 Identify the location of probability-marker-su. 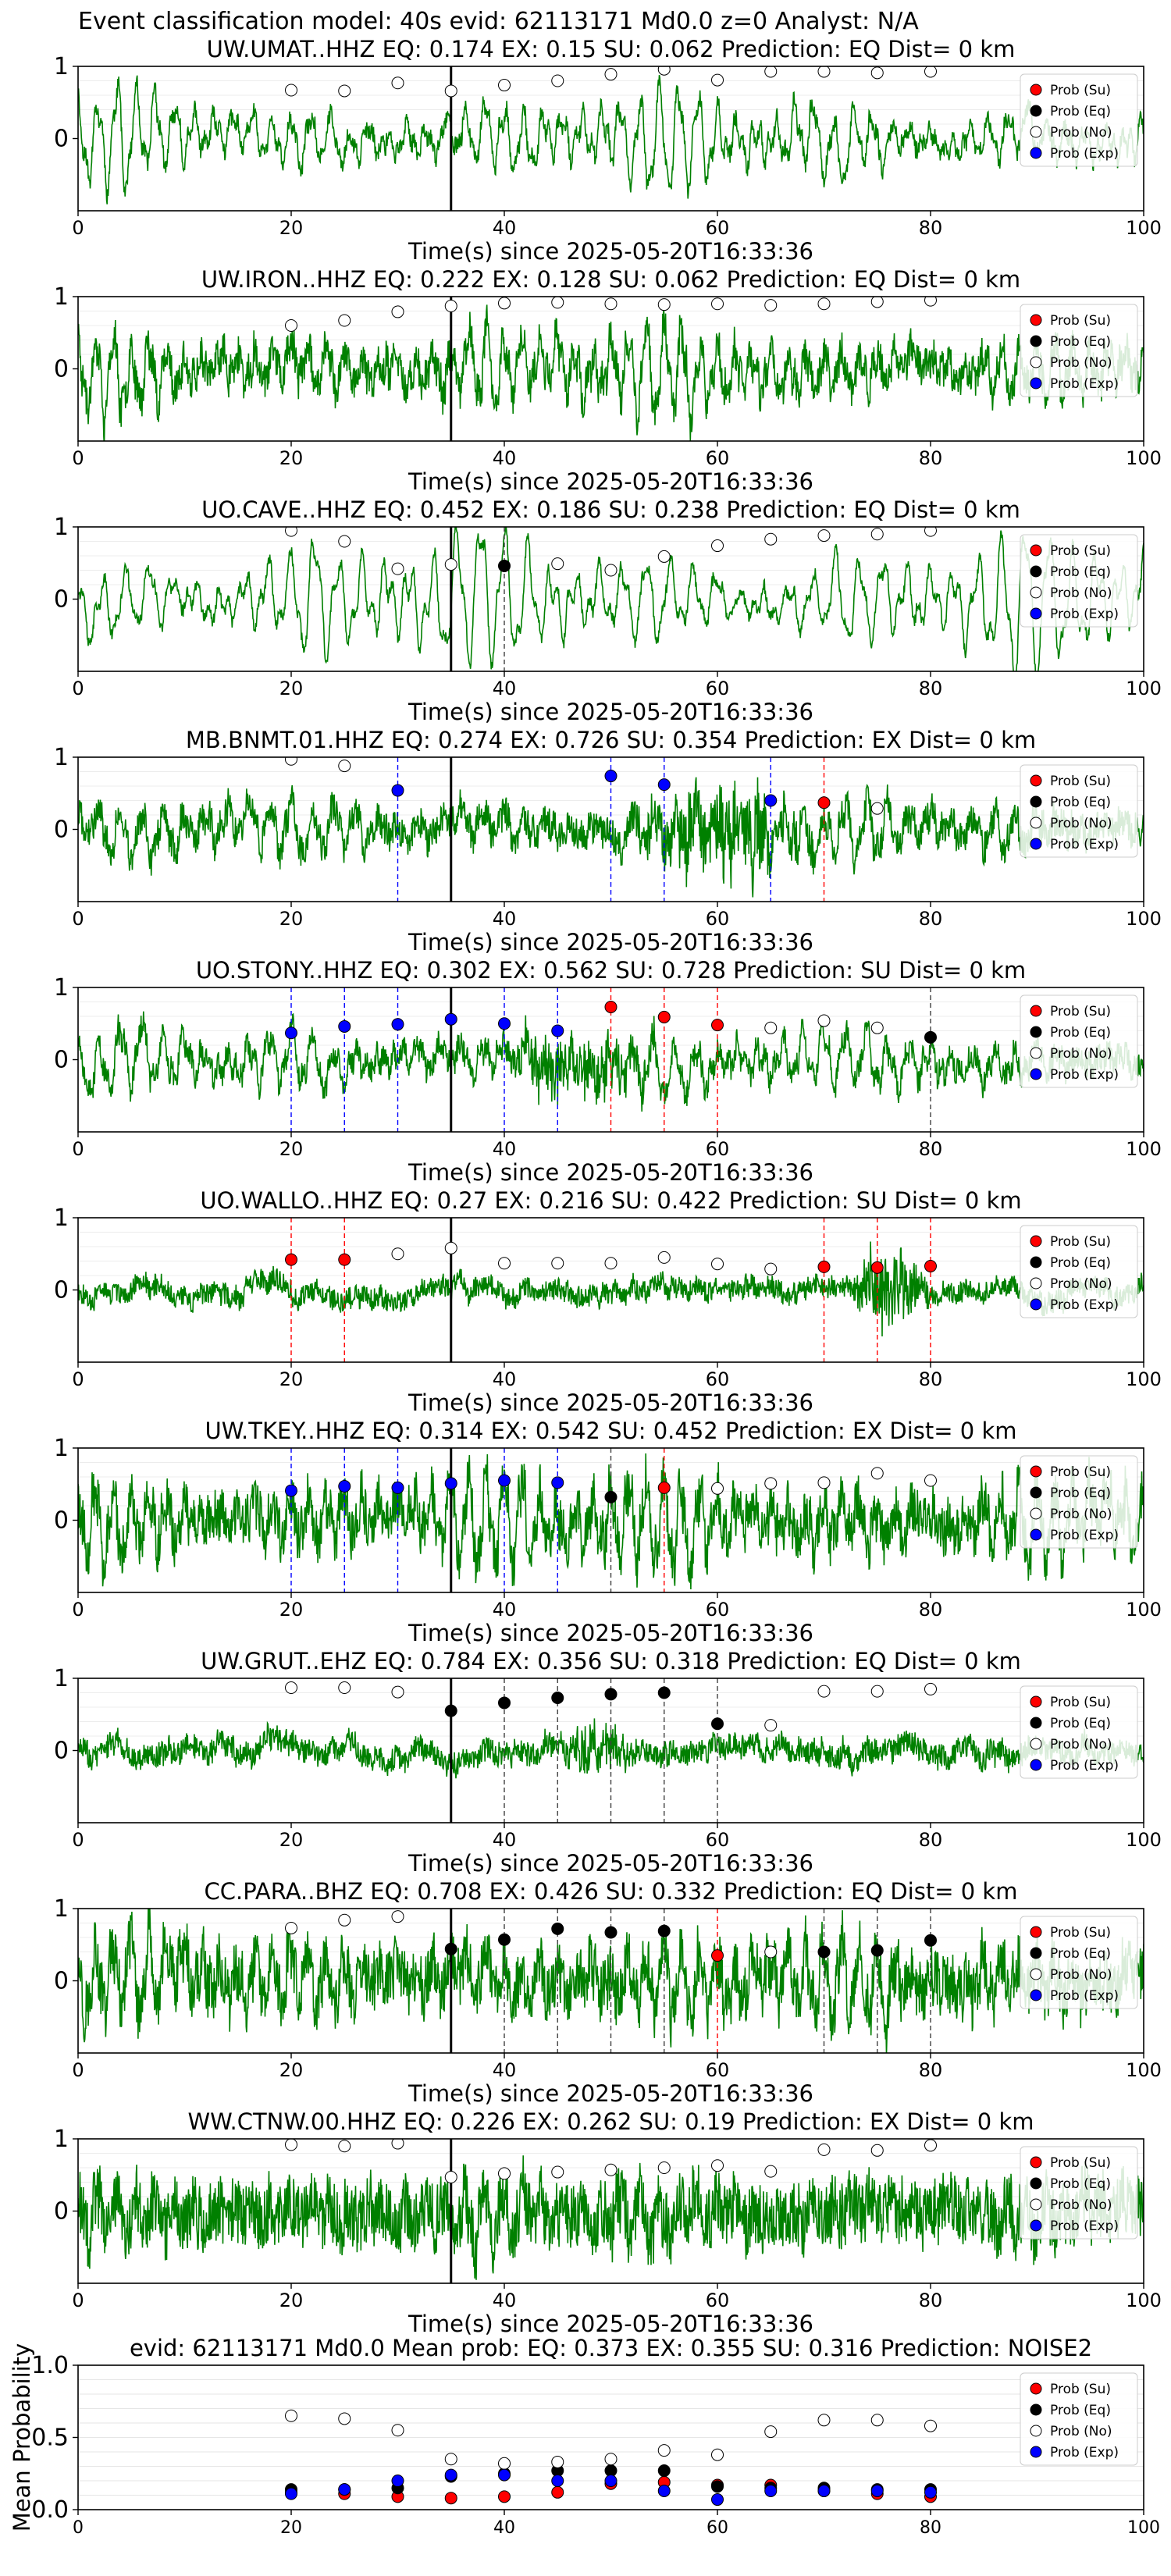
(824, 1266).